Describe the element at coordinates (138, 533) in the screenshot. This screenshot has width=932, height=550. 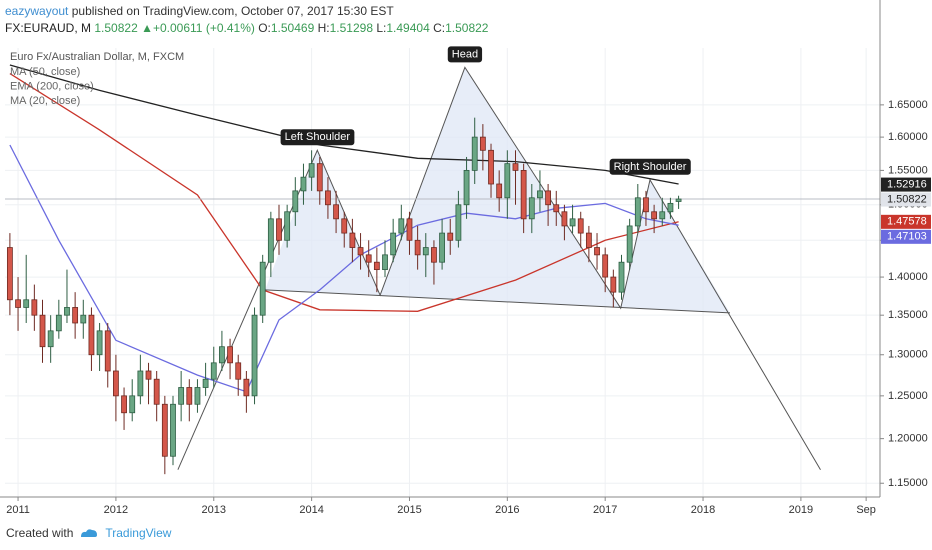
I see `brand: TradingView` at that location.